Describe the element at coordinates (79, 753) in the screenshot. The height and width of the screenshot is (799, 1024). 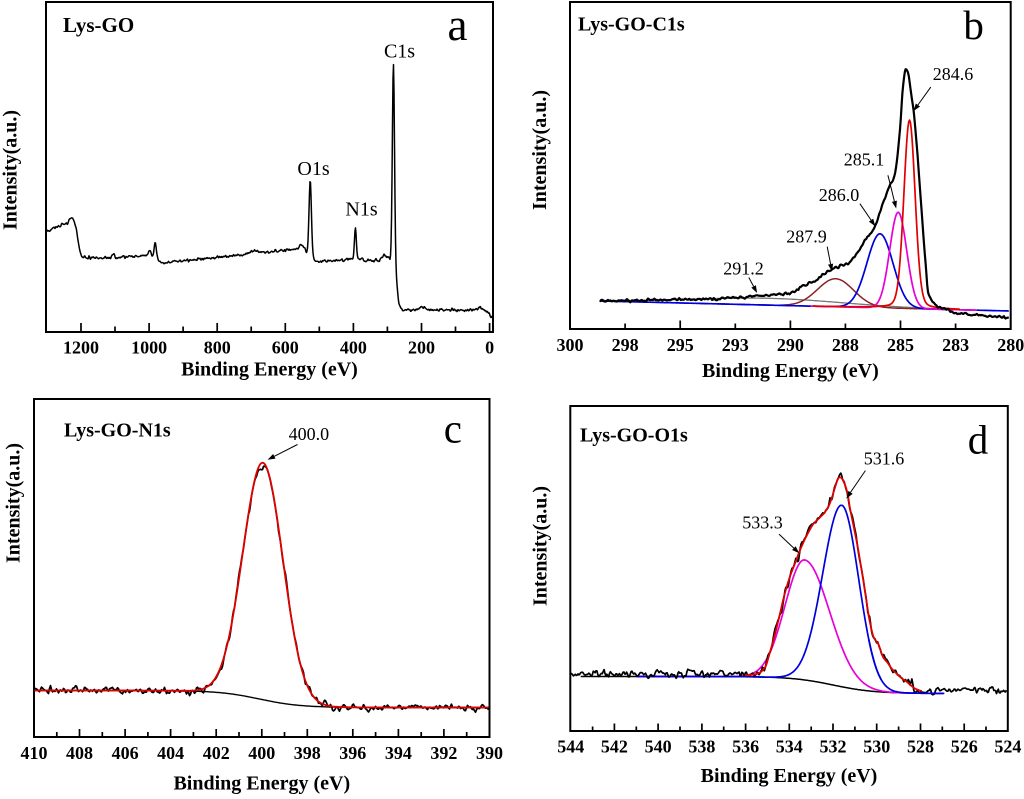
I see `svg-text: 408` at that location.